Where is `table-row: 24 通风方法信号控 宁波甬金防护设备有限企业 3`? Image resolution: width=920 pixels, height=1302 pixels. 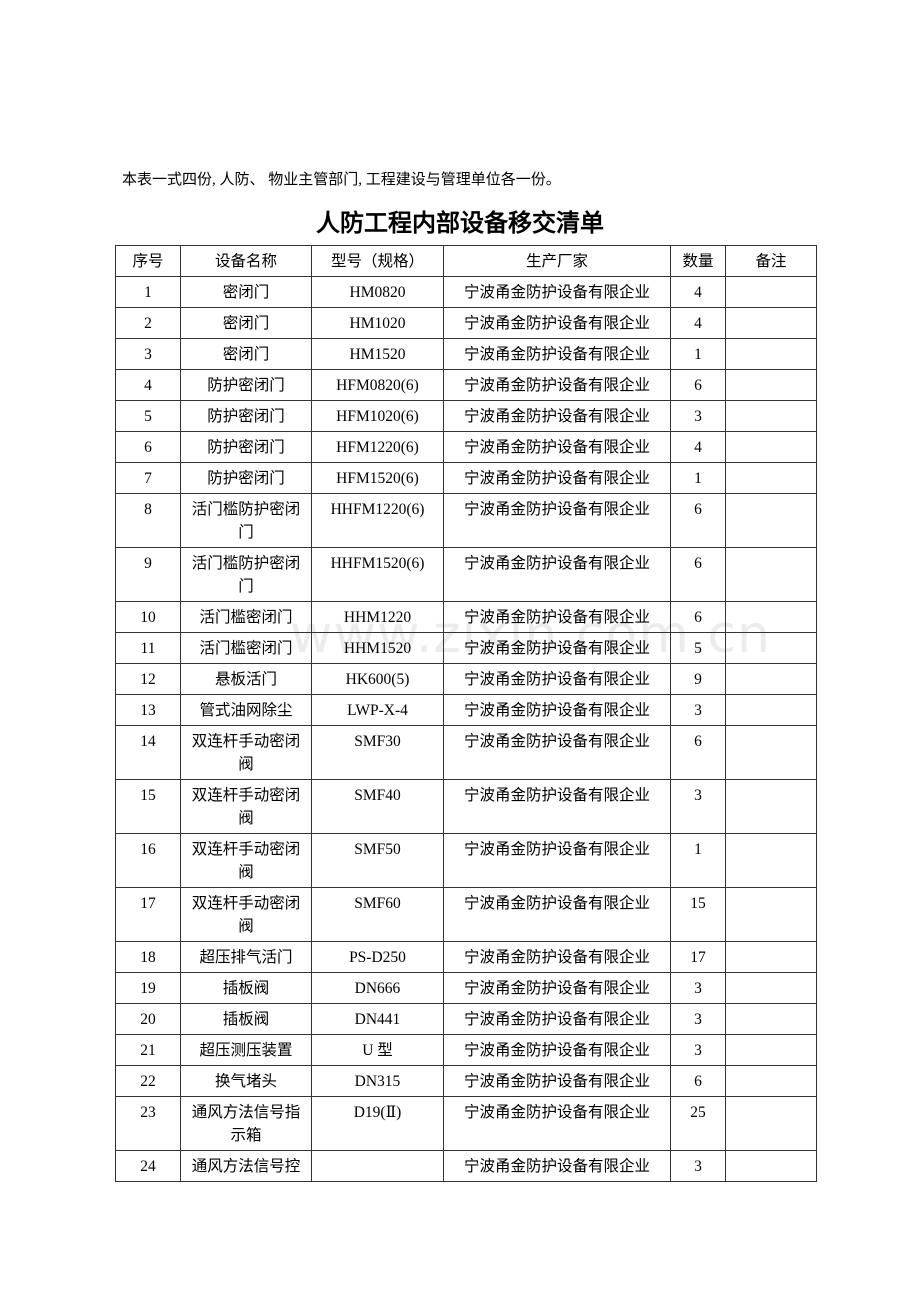 table-row: 24 通风方法信号控 宁波甬金防护设备有限企业 3 is located at coordinates (466, 1166).